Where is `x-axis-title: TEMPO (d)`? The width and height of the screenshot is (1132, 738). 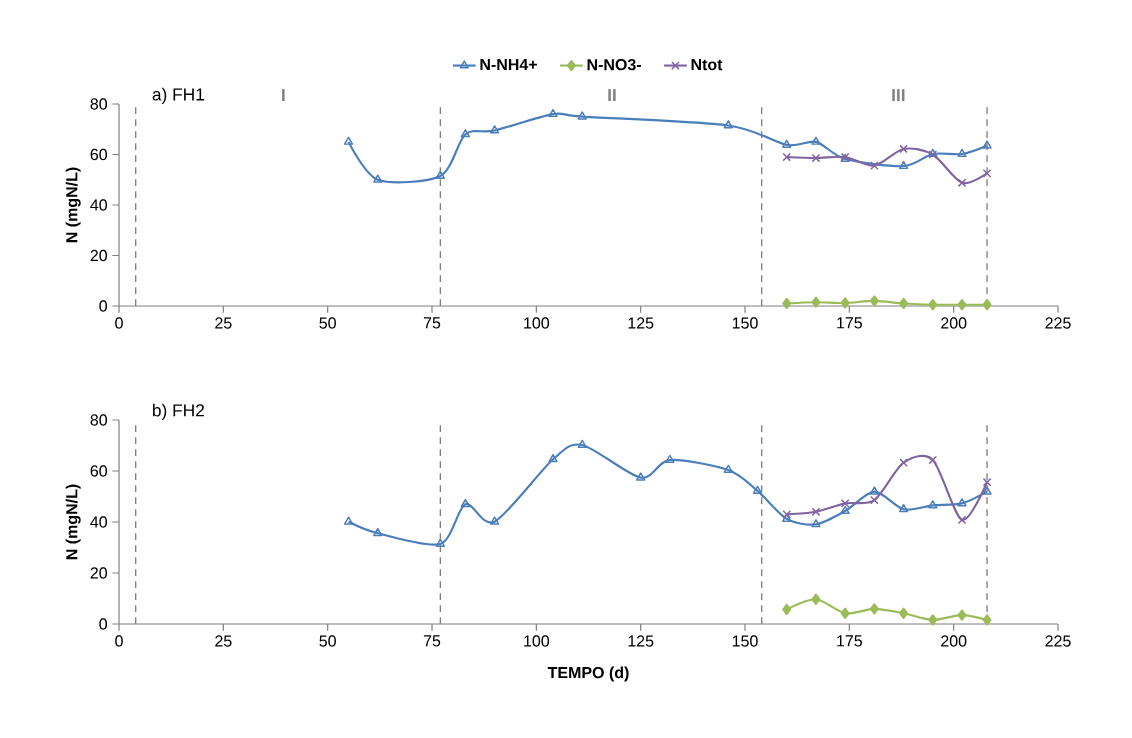
x-axis-title: TEMPO (d) is located at coordinates (588, 674).